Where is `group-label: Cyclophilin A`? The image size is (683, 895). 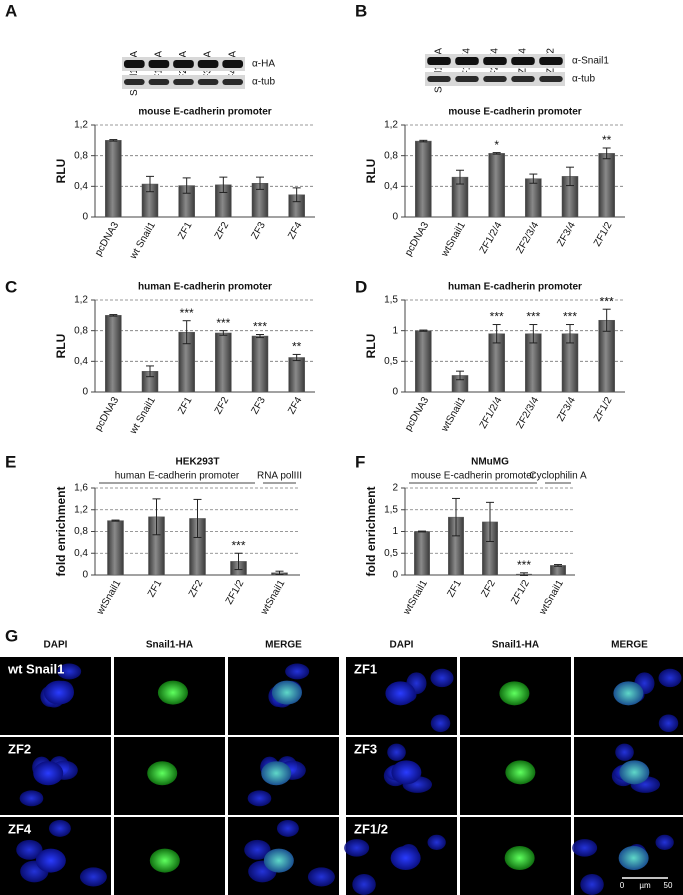
group-label: Cyclophilin A is located at coordinates (558, 476).